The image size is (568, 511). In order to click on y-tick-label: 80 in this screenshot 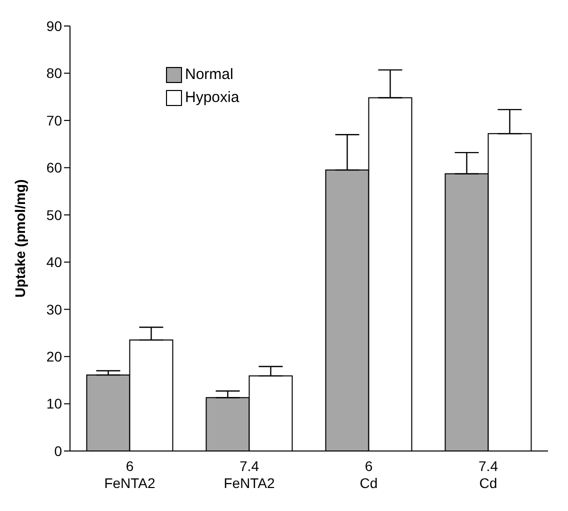, I will do `click(54, 73)`.